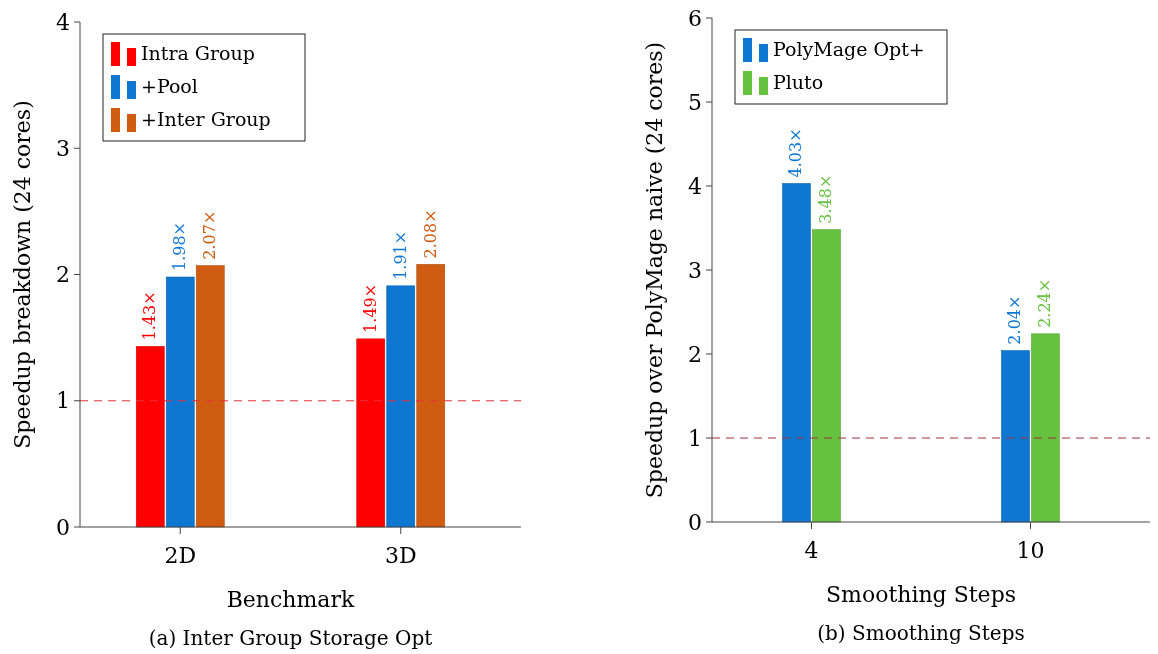  Describe the element at coordinates (150, 316) in the screenshot. I see `data-label: 1.43×` at that location.